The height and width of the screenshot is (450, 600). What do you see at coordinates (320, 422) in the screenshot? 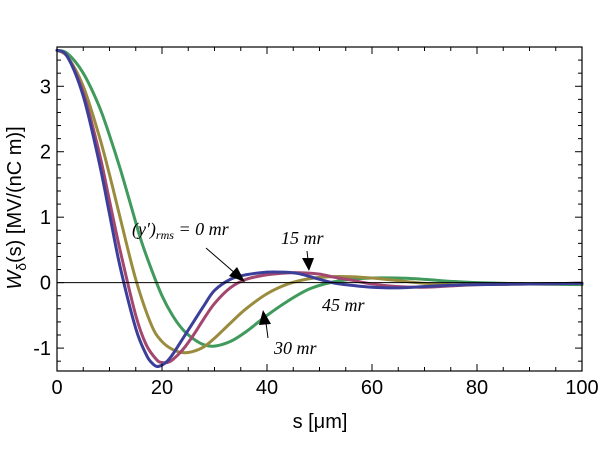
I see `x-axis-title: s [μm]` at bounding box center [320, 422].